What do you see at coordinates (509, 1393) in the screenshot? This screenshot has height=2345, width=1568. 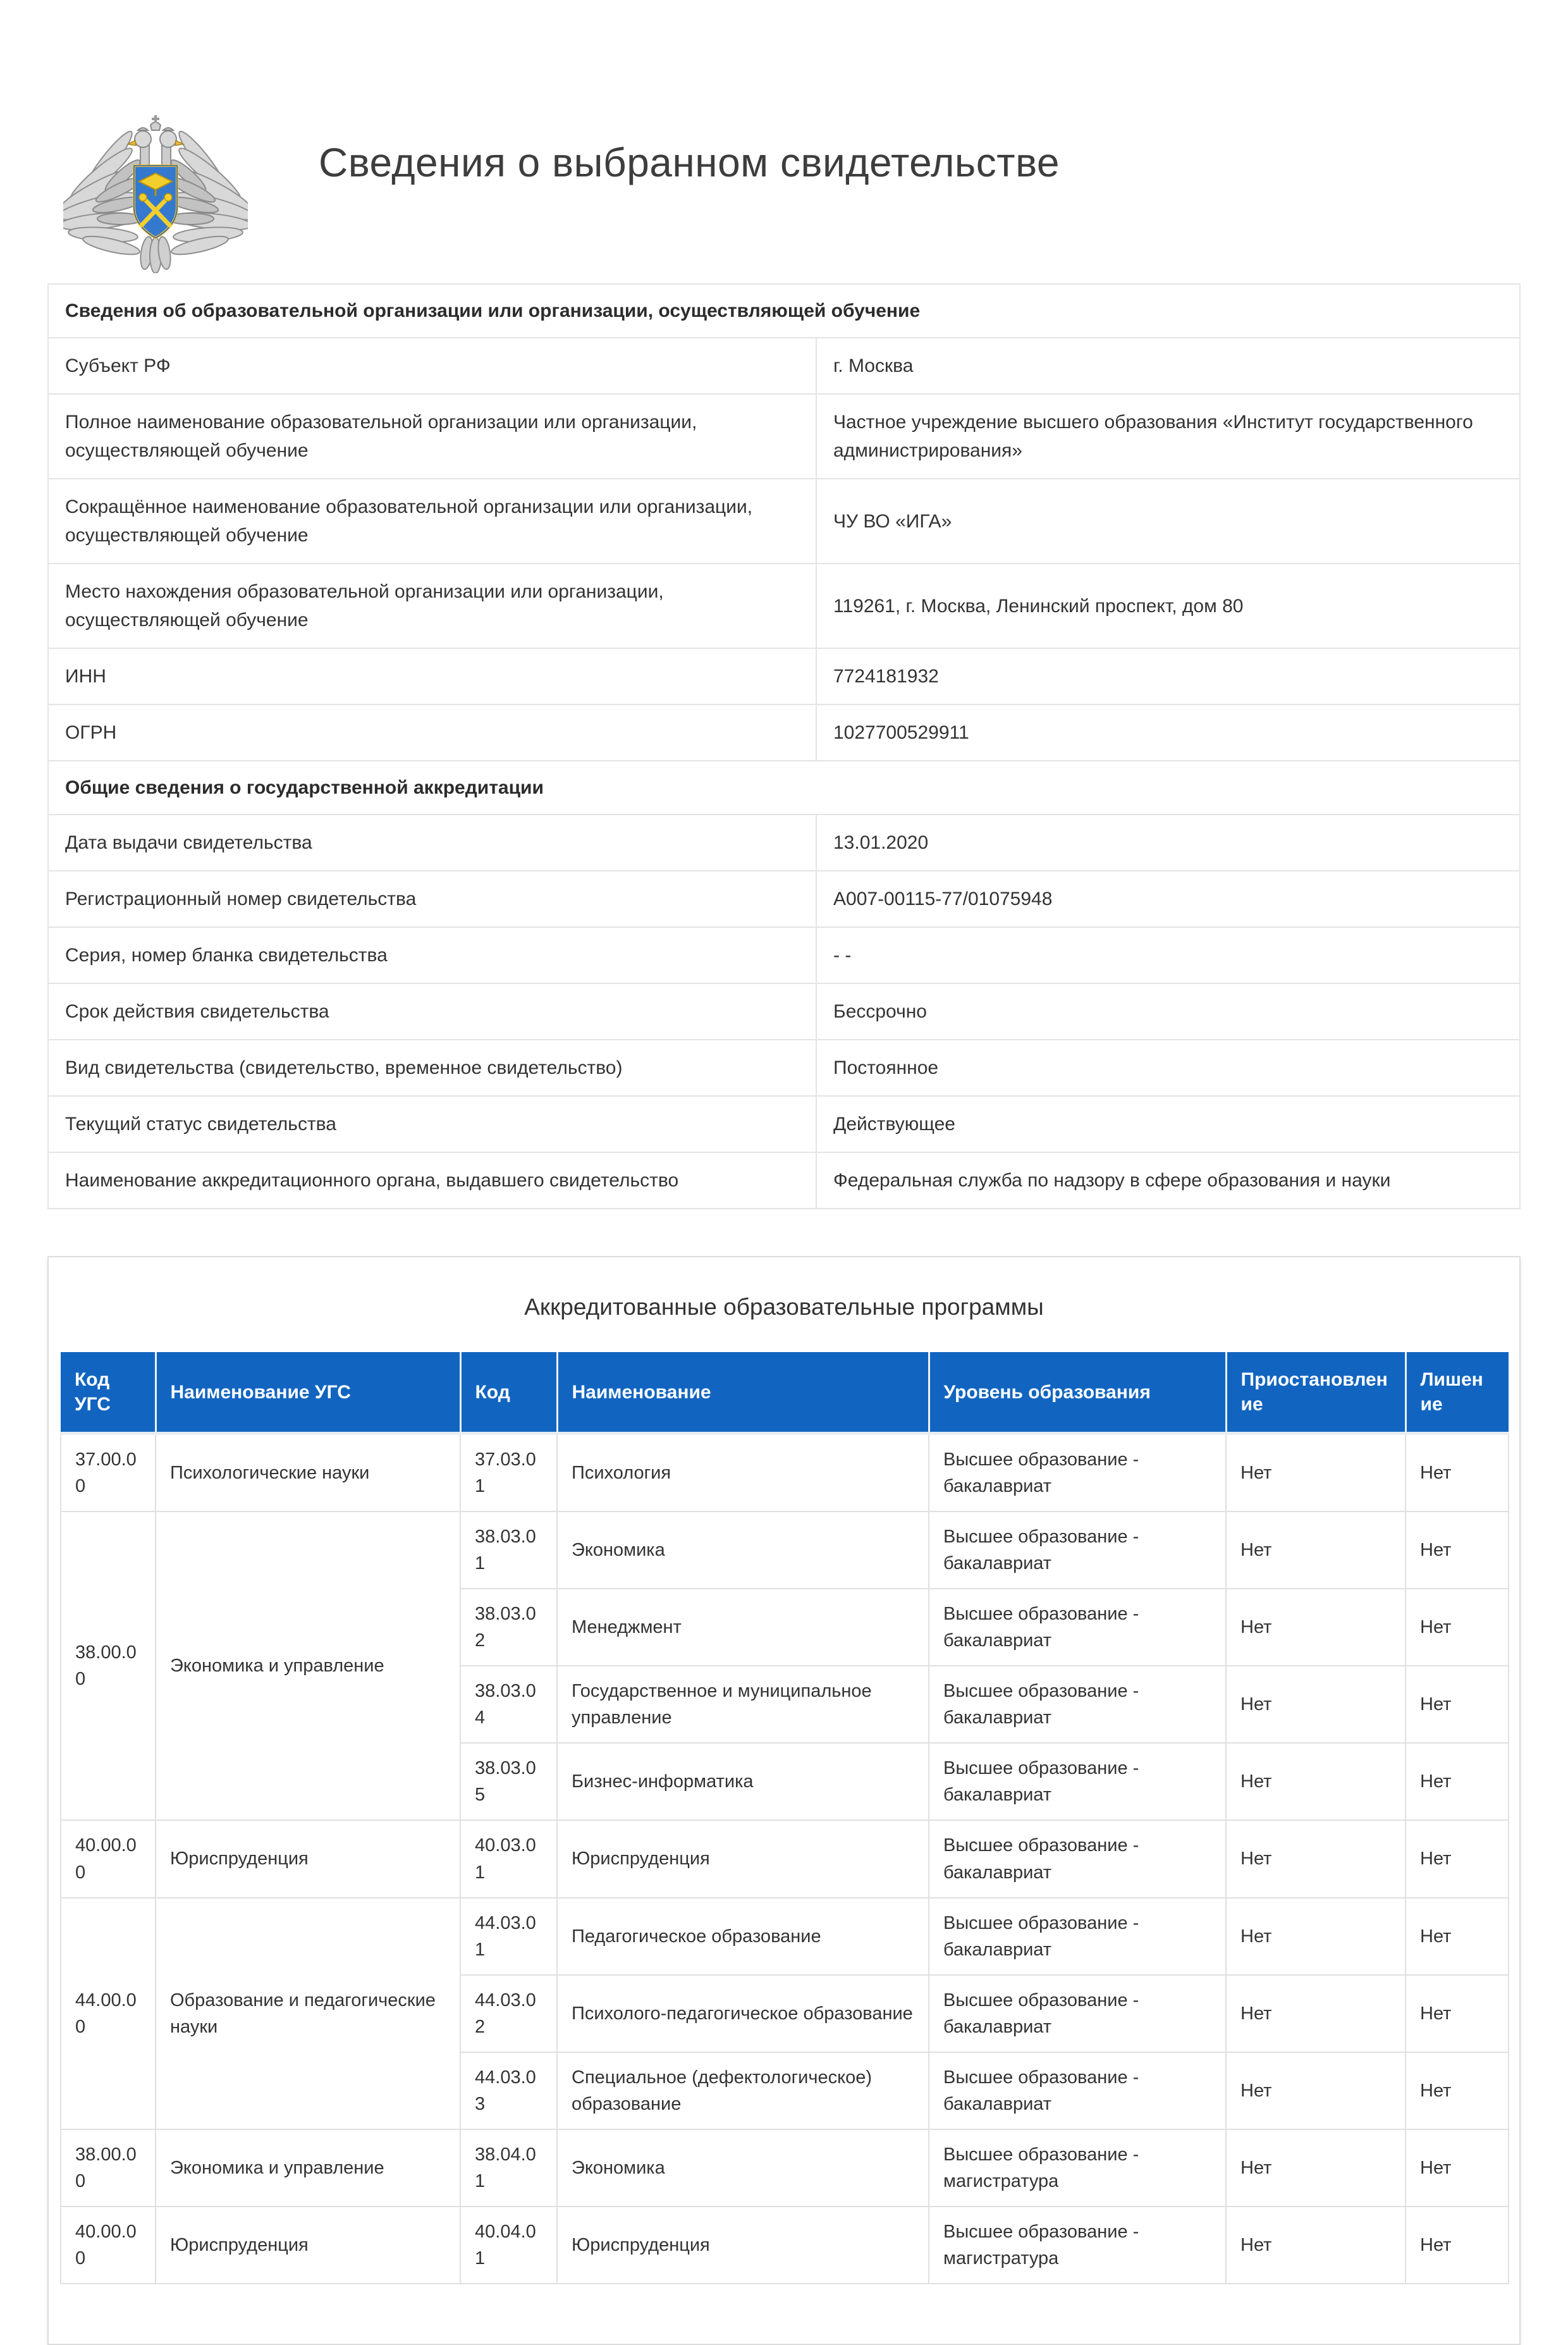 I see `programs-column-header: Код` at bounding box center [509, 1393].